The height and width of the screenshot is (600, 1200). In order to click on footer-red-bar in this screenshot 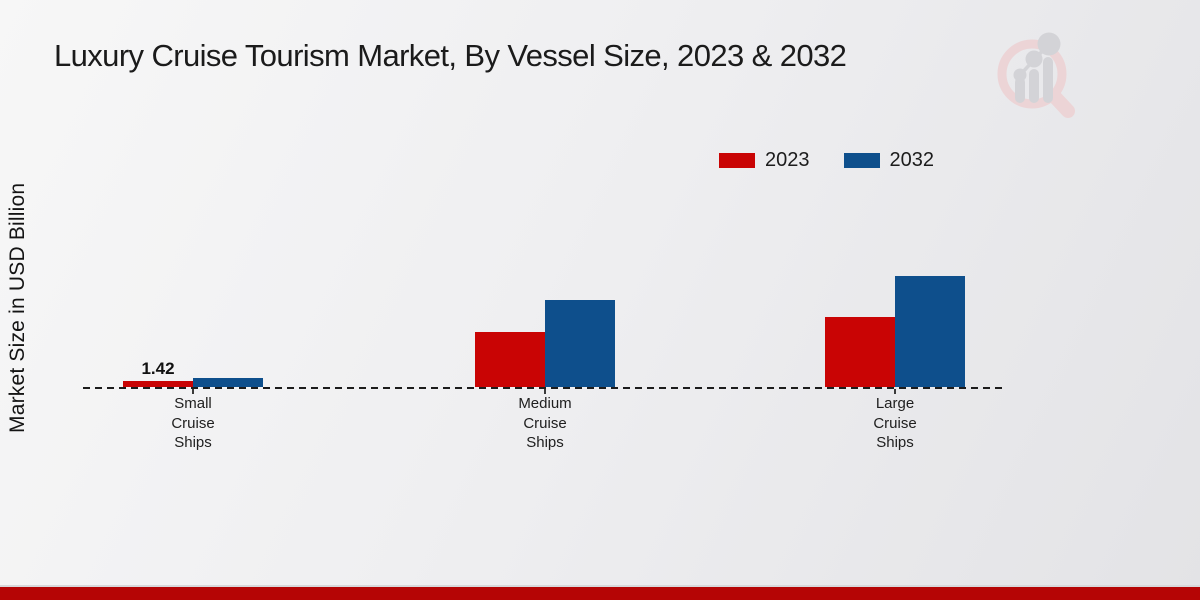, I will do `click(600, 592)`.